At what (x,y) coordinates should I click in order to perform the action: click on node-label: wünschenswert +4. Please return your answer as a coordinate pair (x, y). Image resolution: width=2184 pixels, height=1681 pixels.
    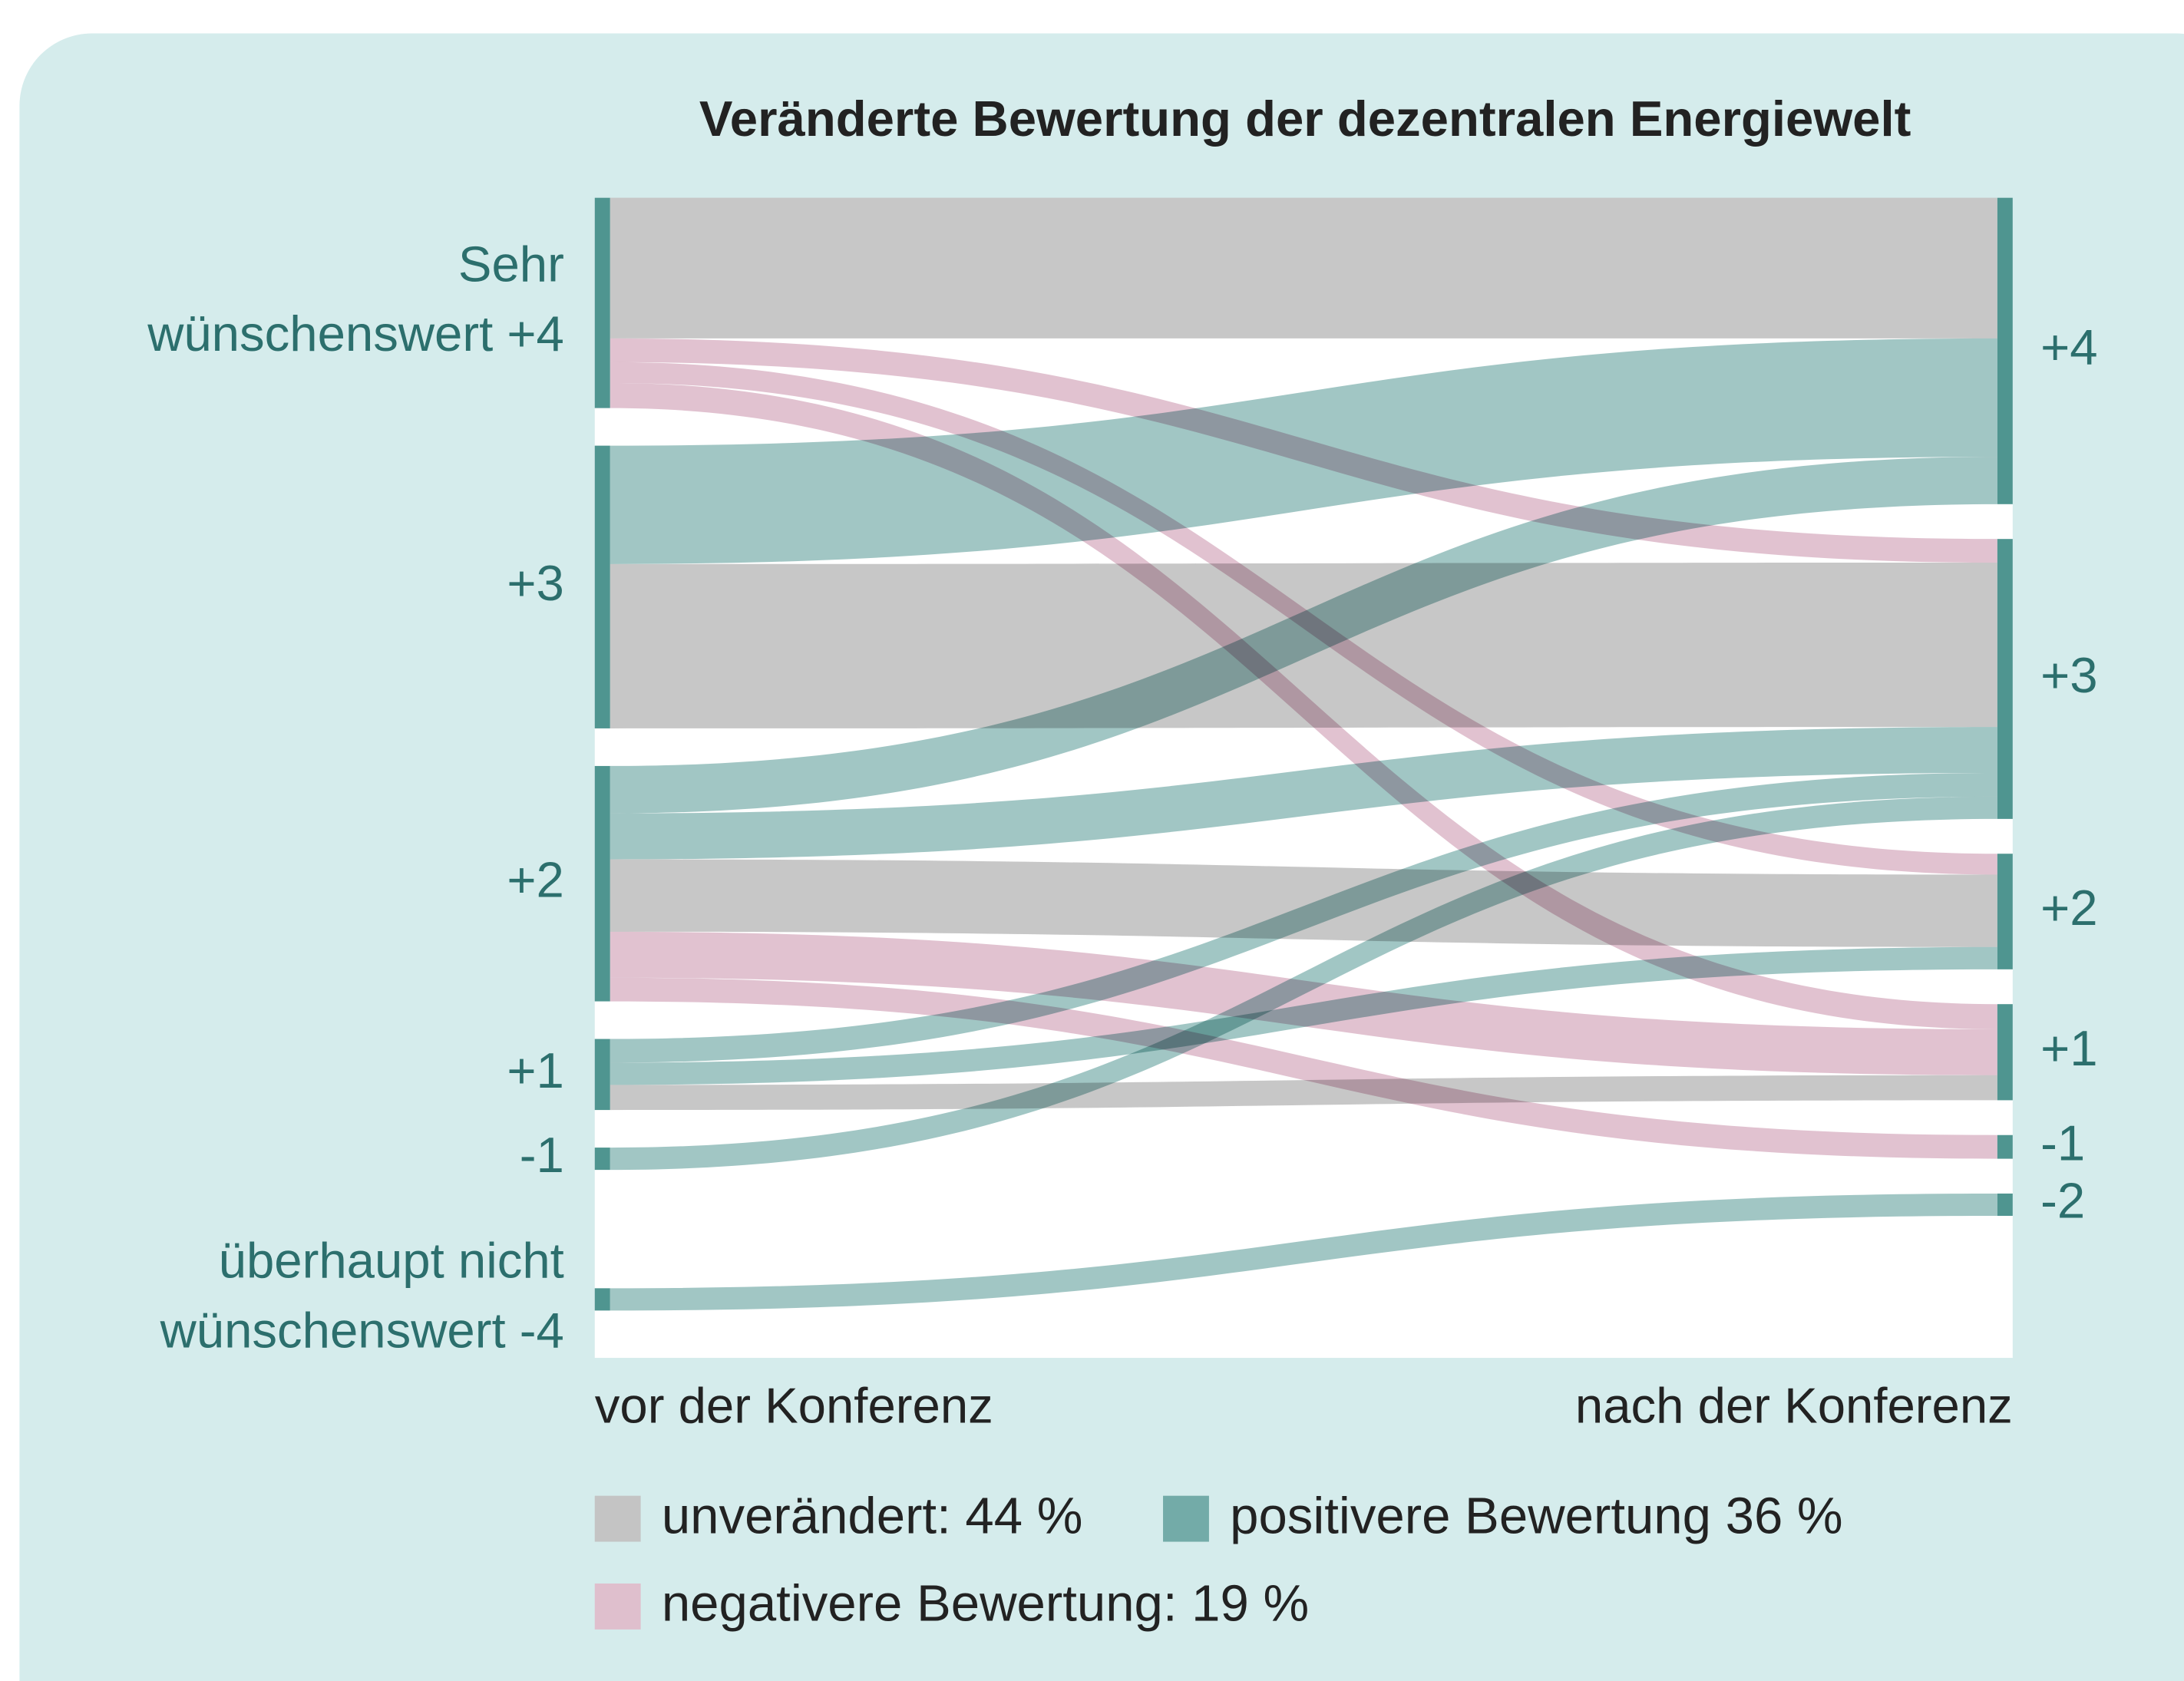
    Looking at the image, I should click on (355, 333).